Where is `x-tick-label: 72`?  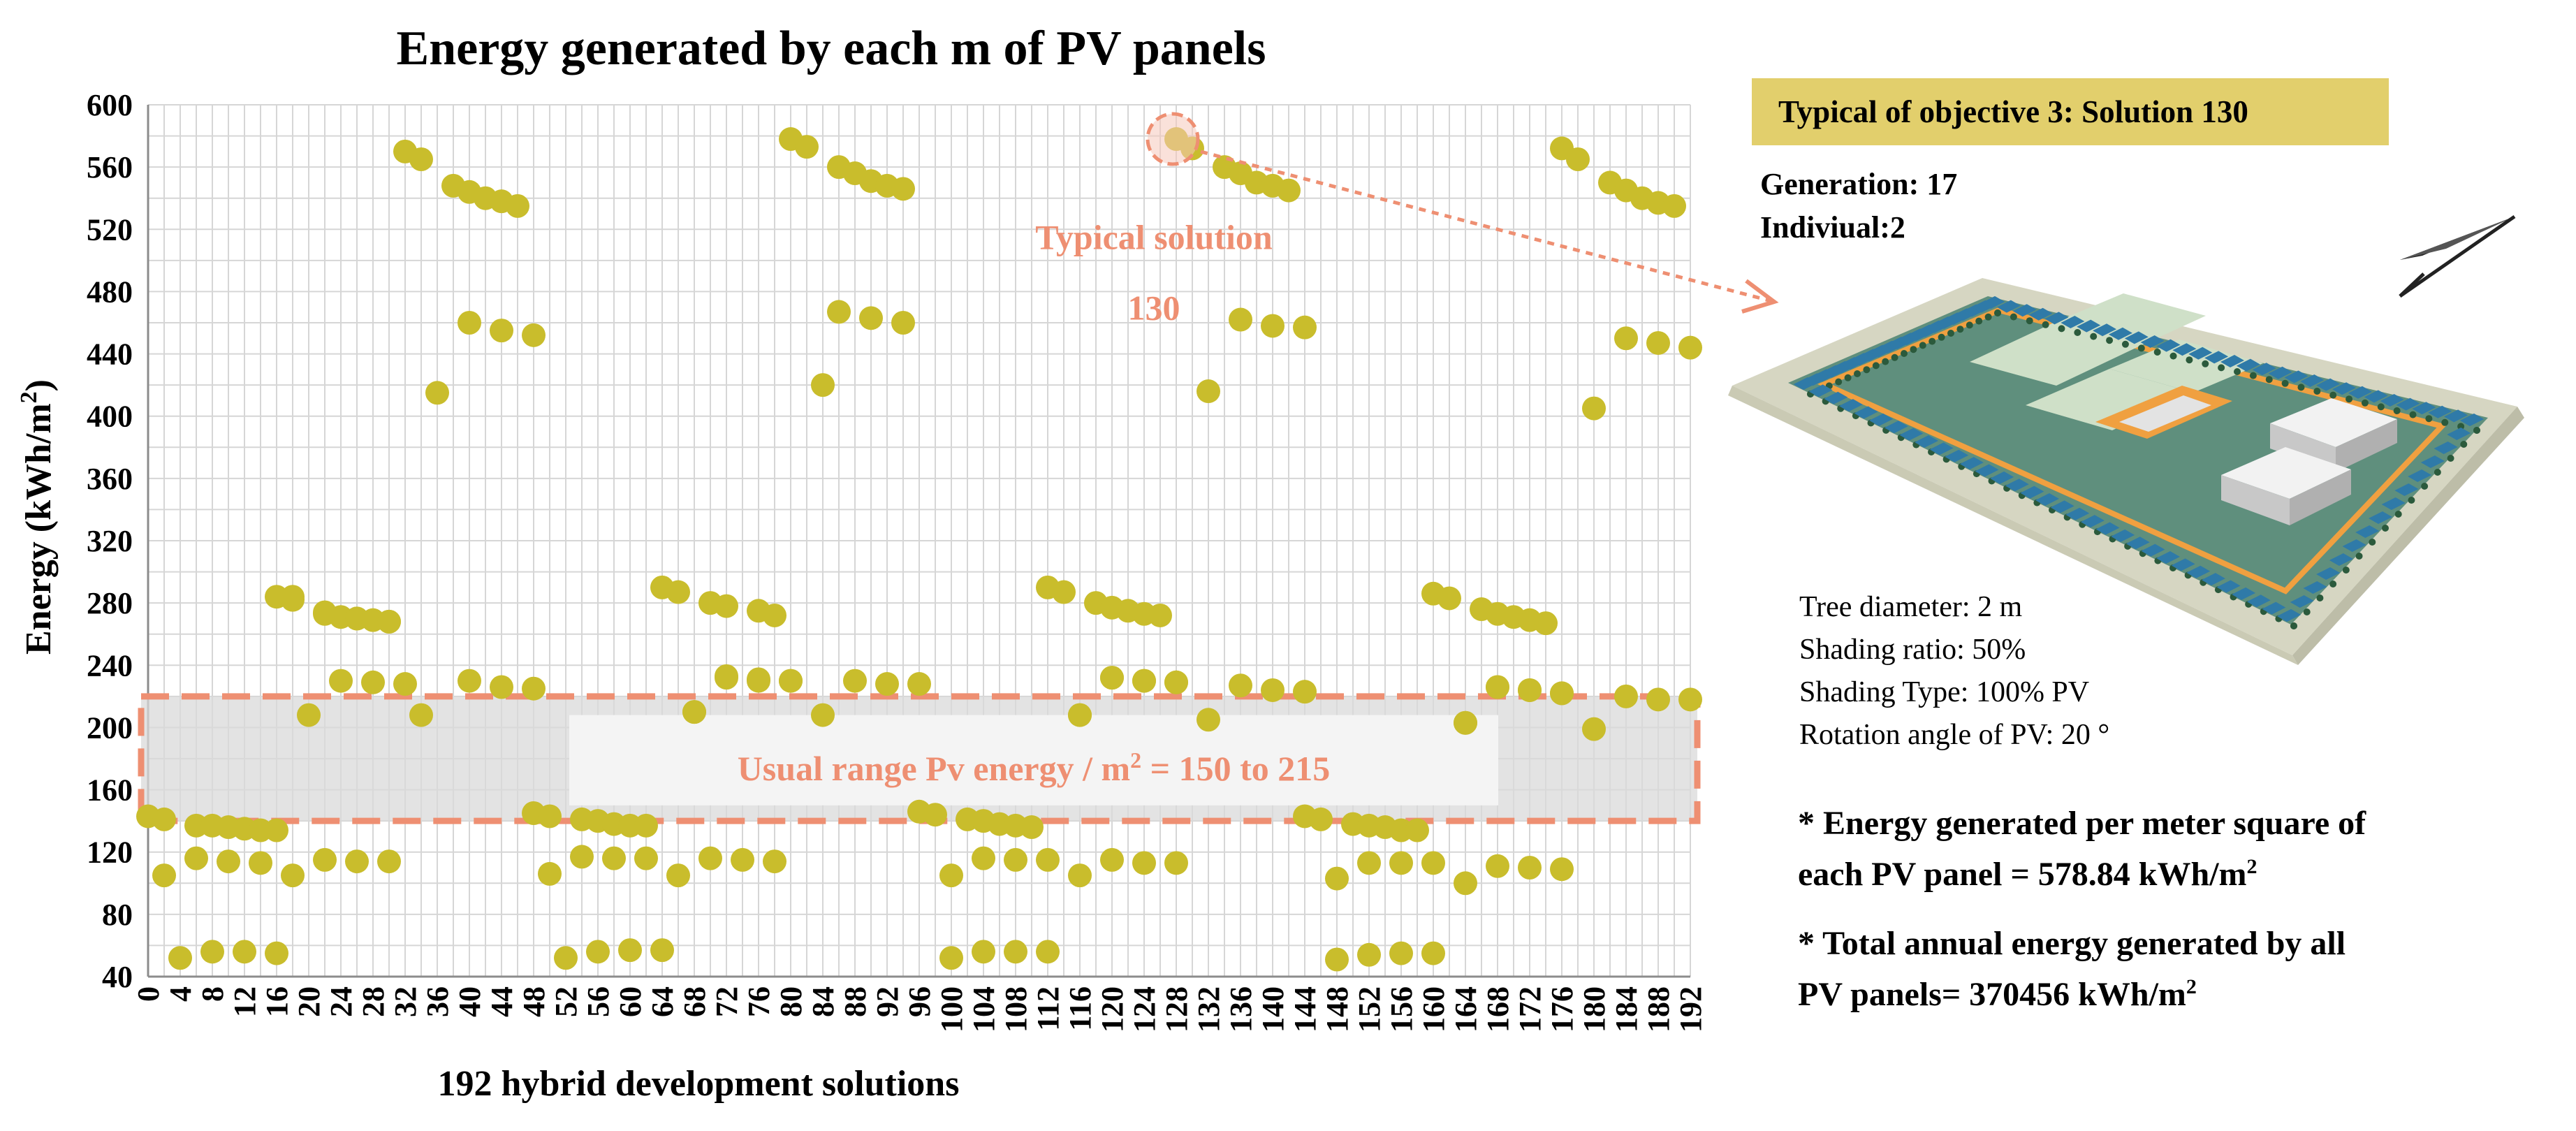 x-tick-label: 72 is located at coordinates (727, 1002).